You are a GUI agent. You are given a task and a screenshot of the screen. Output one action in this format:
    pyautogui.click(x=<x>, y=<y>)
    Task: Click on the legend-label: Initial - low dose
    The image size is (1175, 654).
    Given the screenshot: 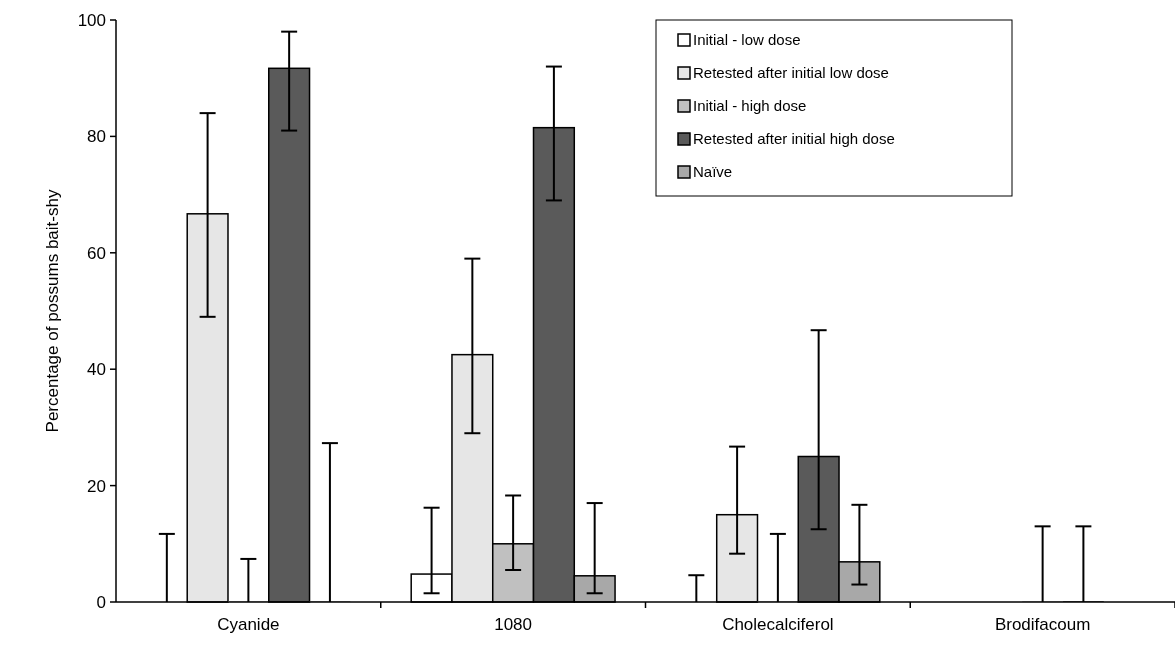 What is the action you would take?
    pyautogui.click(x=747, y=40)
    